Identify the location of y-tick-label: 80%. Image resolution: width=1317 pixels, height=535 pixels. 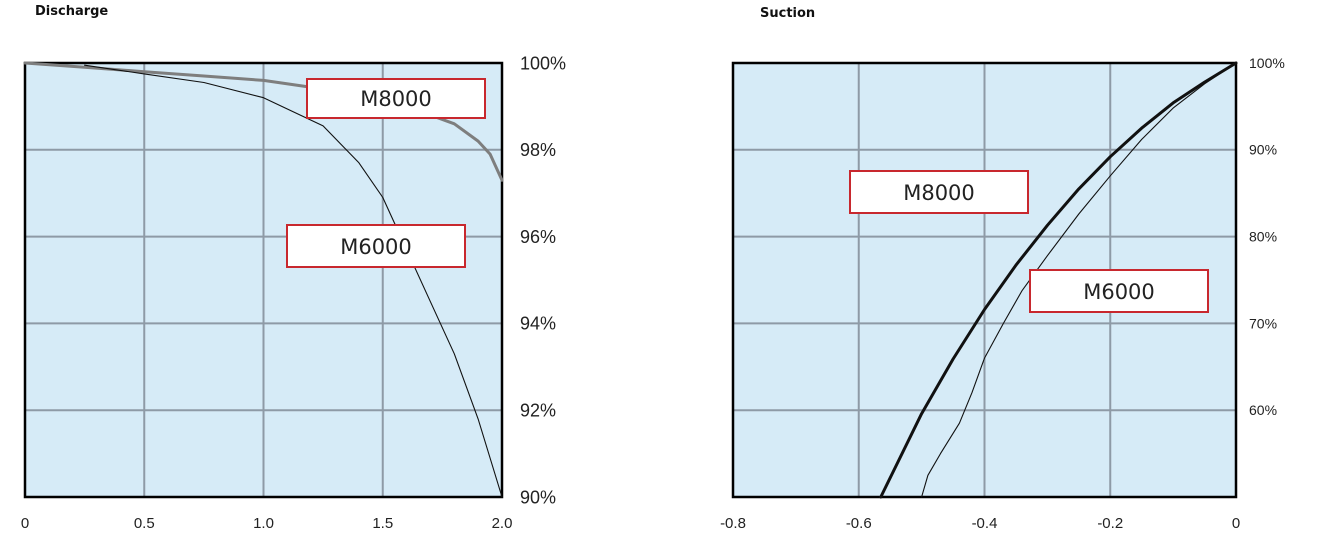
(1263, 237).